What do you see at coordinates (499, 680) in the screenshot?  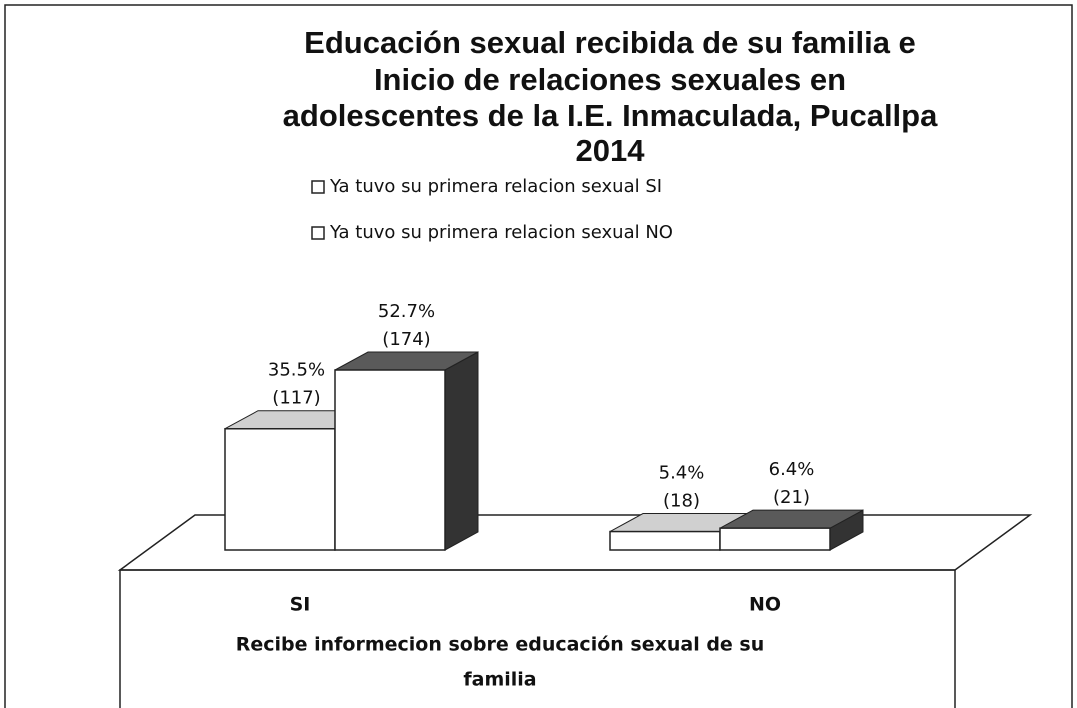 I see `x-axis-title: familia` at bounding box center [499, 680].